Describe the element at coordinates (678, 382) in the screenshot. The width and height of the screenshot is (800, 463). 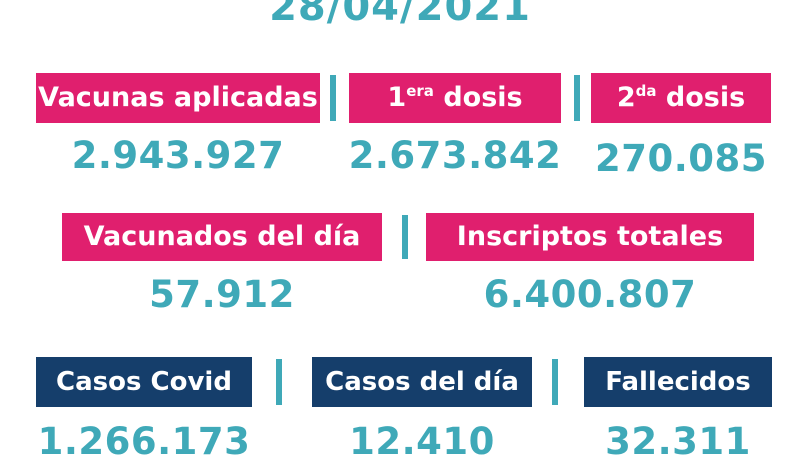
I see `label-fallecidos: Fallecidos` at that location.